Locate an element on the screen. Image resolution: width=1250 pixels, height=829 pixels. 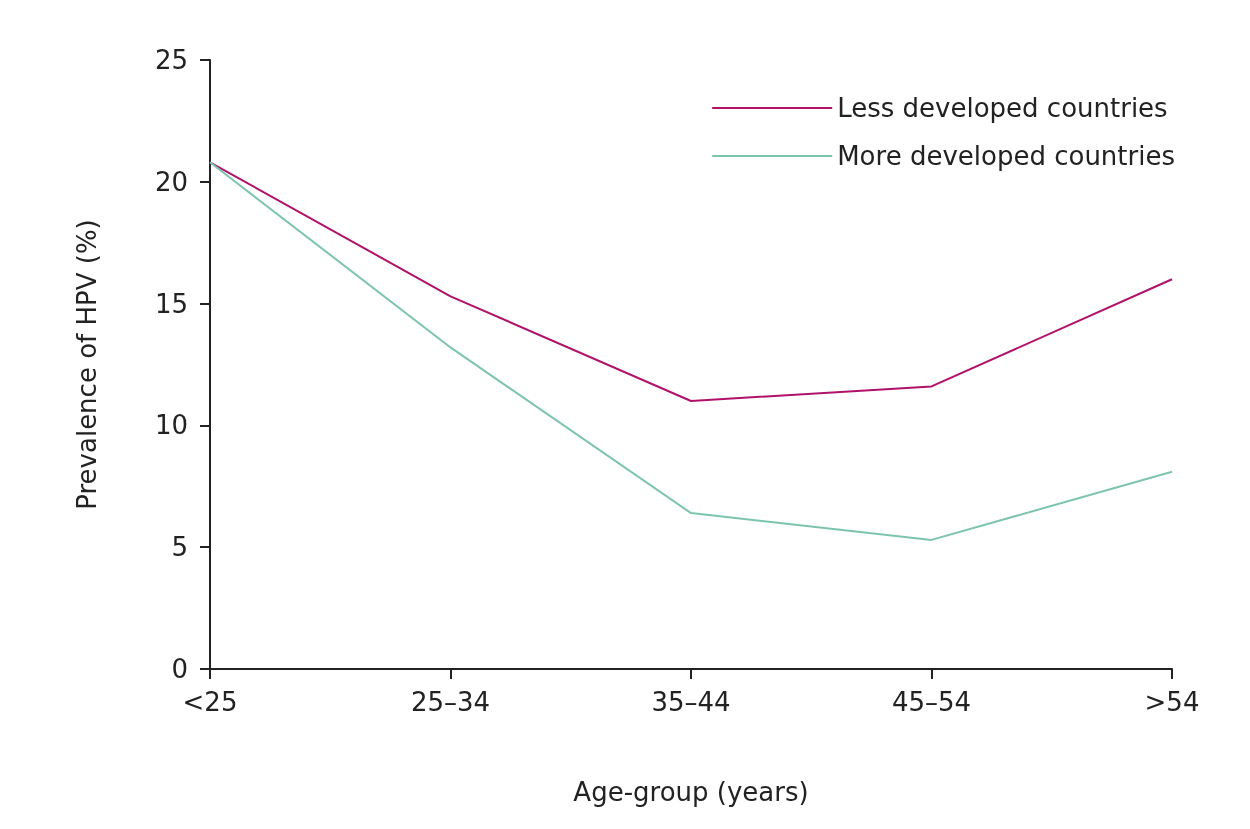
y-tick-label: 25 is located at coordinates (171, 60).